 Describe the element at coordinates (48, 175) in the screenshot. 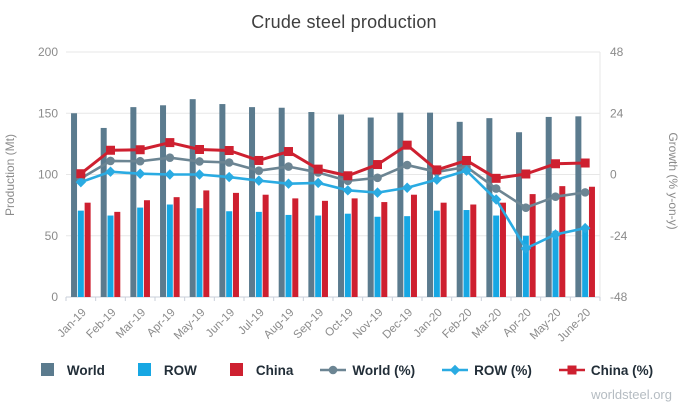

I see `left-axis-tick-label: 100` at that location.